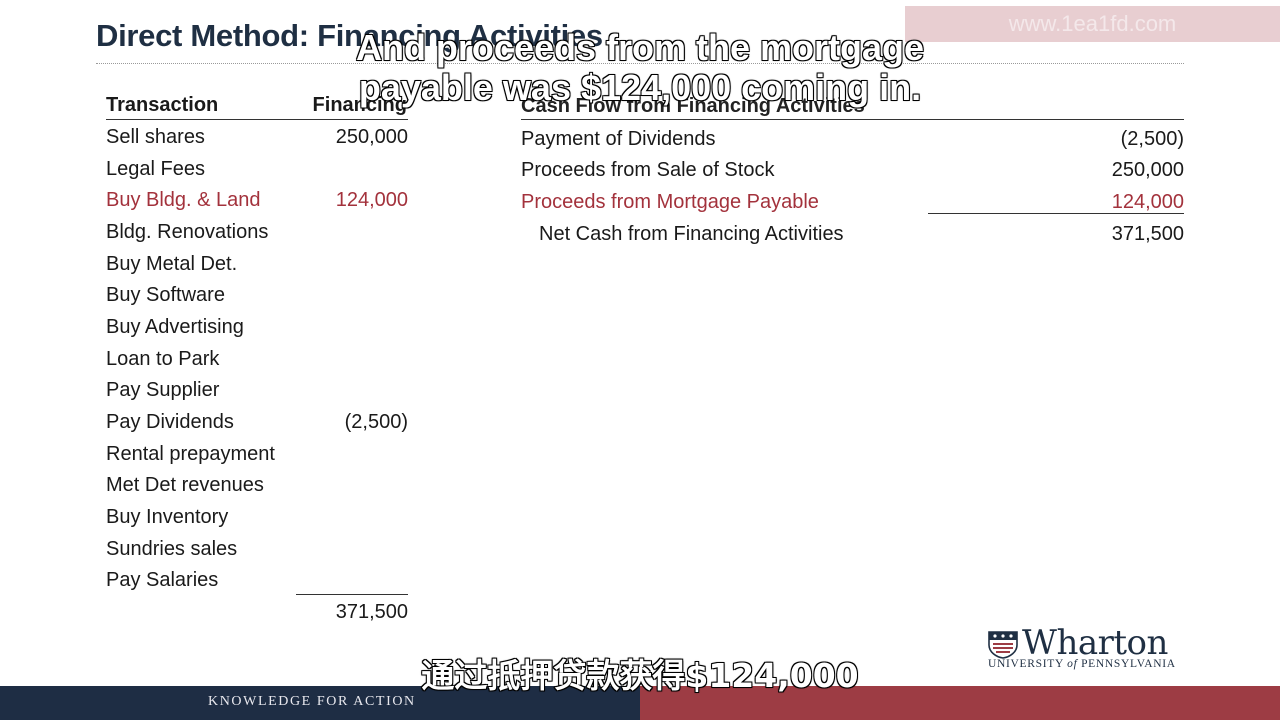 The image size is (1280, 720). I want to click on chinese-subtitle: 通过抵押贷款获得$124,000, so click(640, 675).